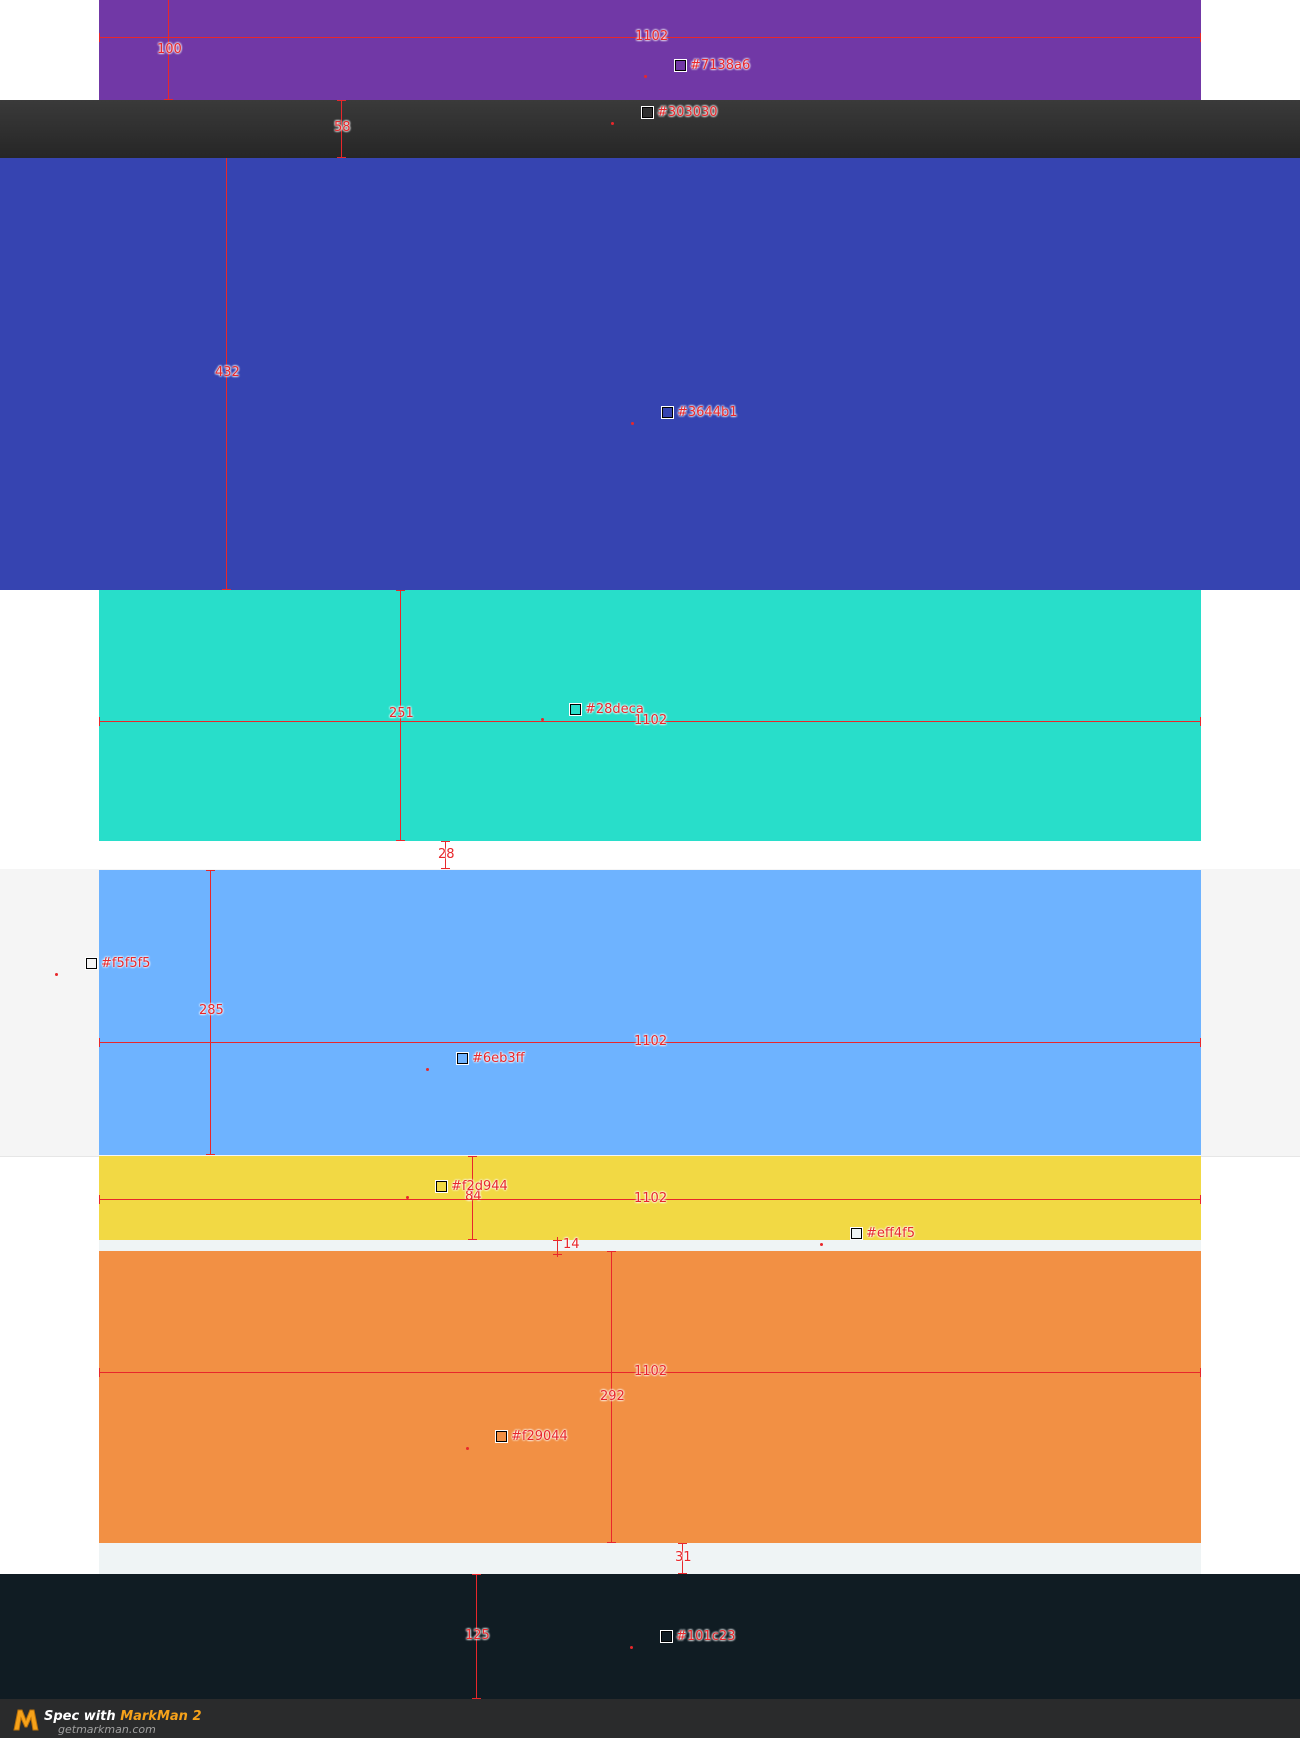 Image resolution: width=1300 pixels, height=1738 pixels. I want to click on light-pick-dot, so click(821, 1244).